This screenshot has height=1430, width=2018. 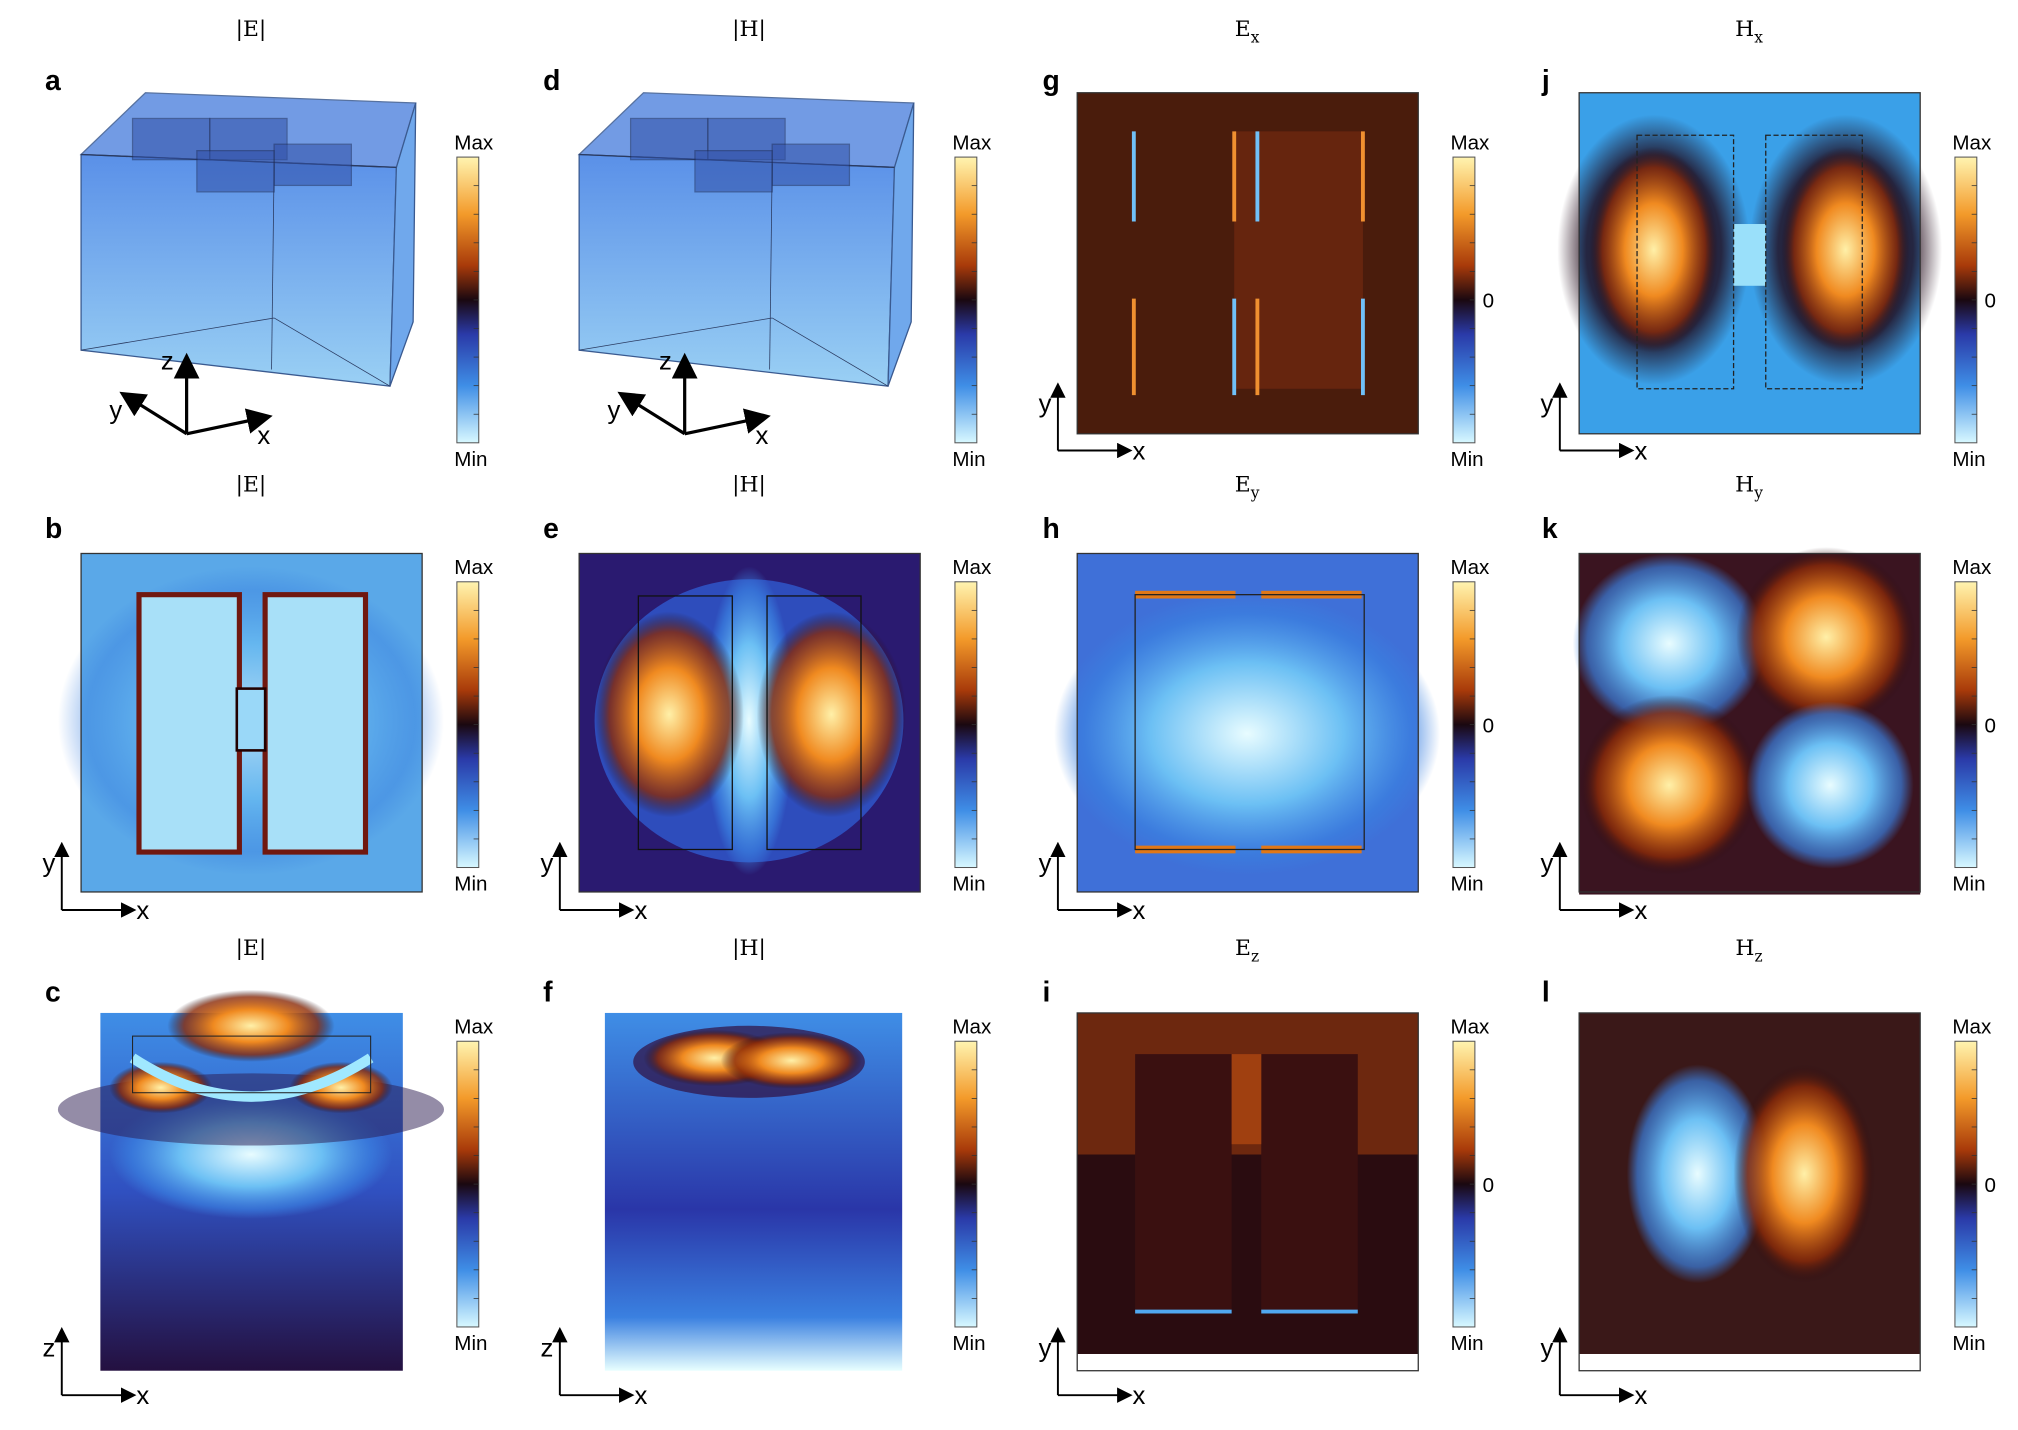 What do you see at coordinates (1050, 80) in the screenshot?
I see `panel-letter: g` at bounding box center [1050, 80].